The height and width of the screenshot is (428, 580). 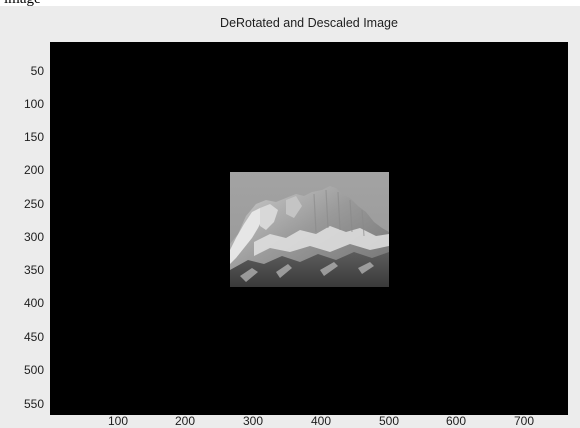 What do you see at coordinates (389, 421) in the screenshot?
I see `x-tick-label: 500` at bounding box center [389, 421].